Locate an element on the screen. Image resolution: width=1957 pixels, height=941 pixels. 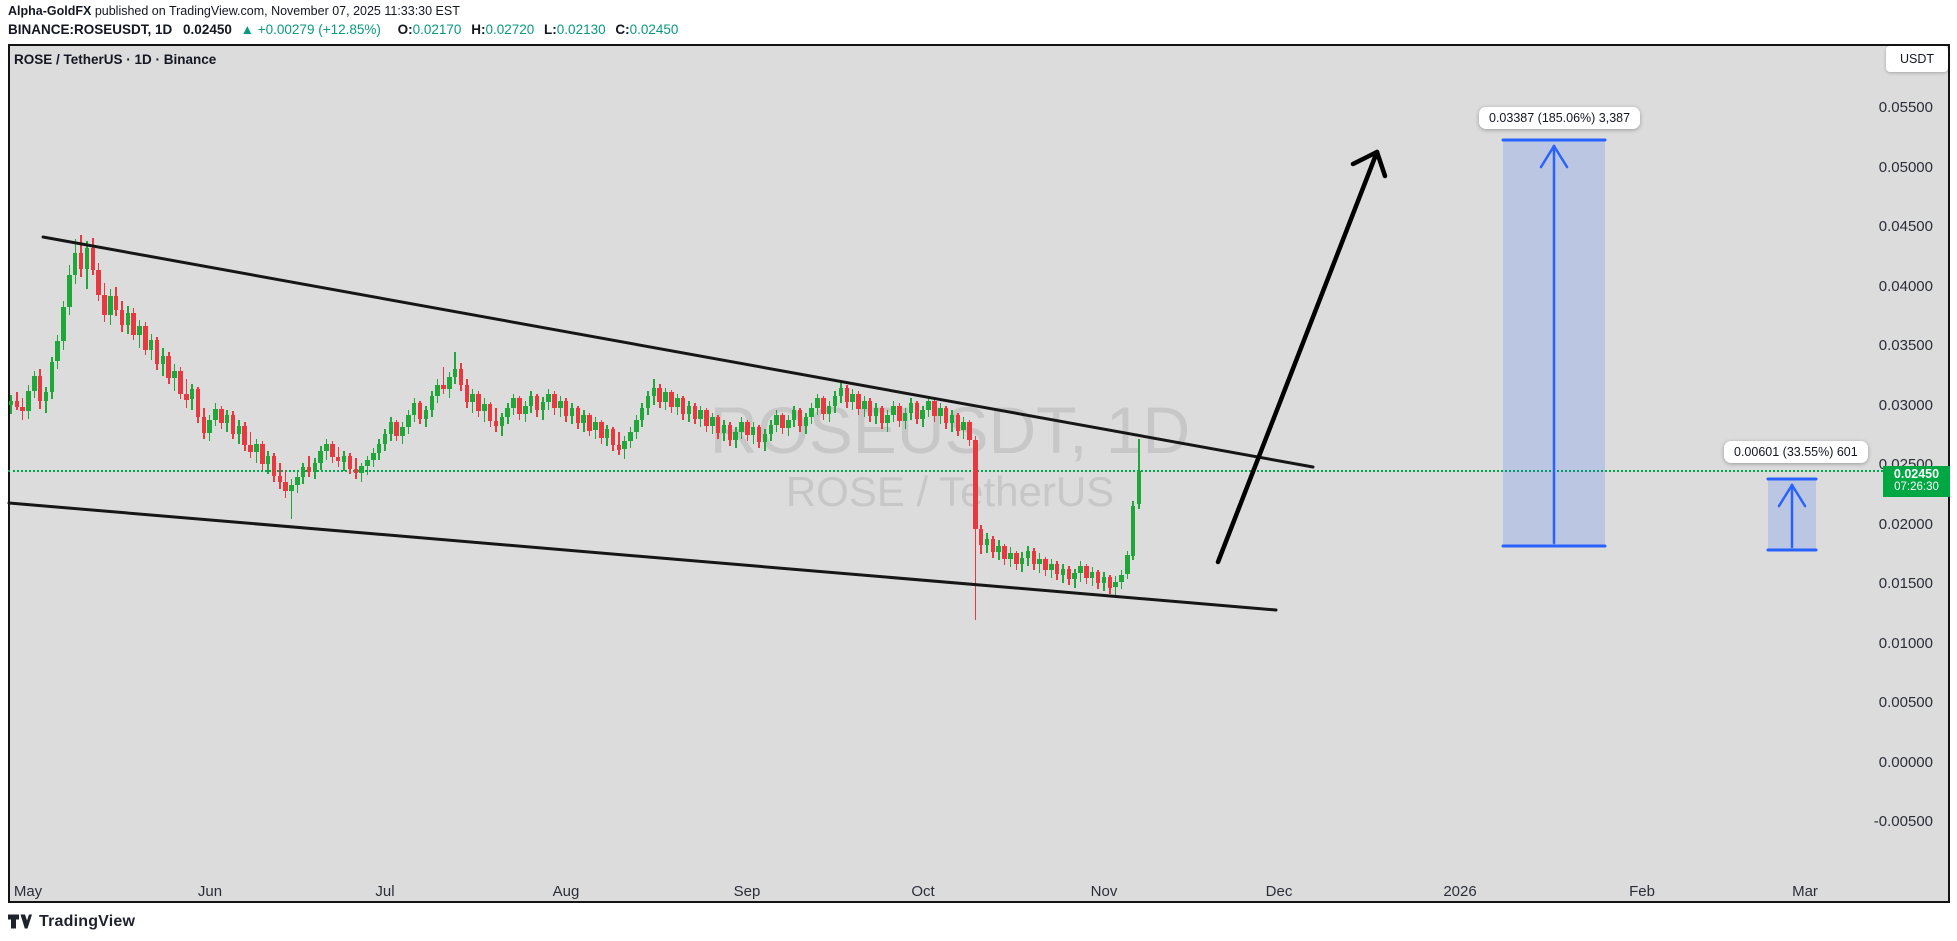
bar-countdown: 07:26:30 is located at coordinates (1916, 487).